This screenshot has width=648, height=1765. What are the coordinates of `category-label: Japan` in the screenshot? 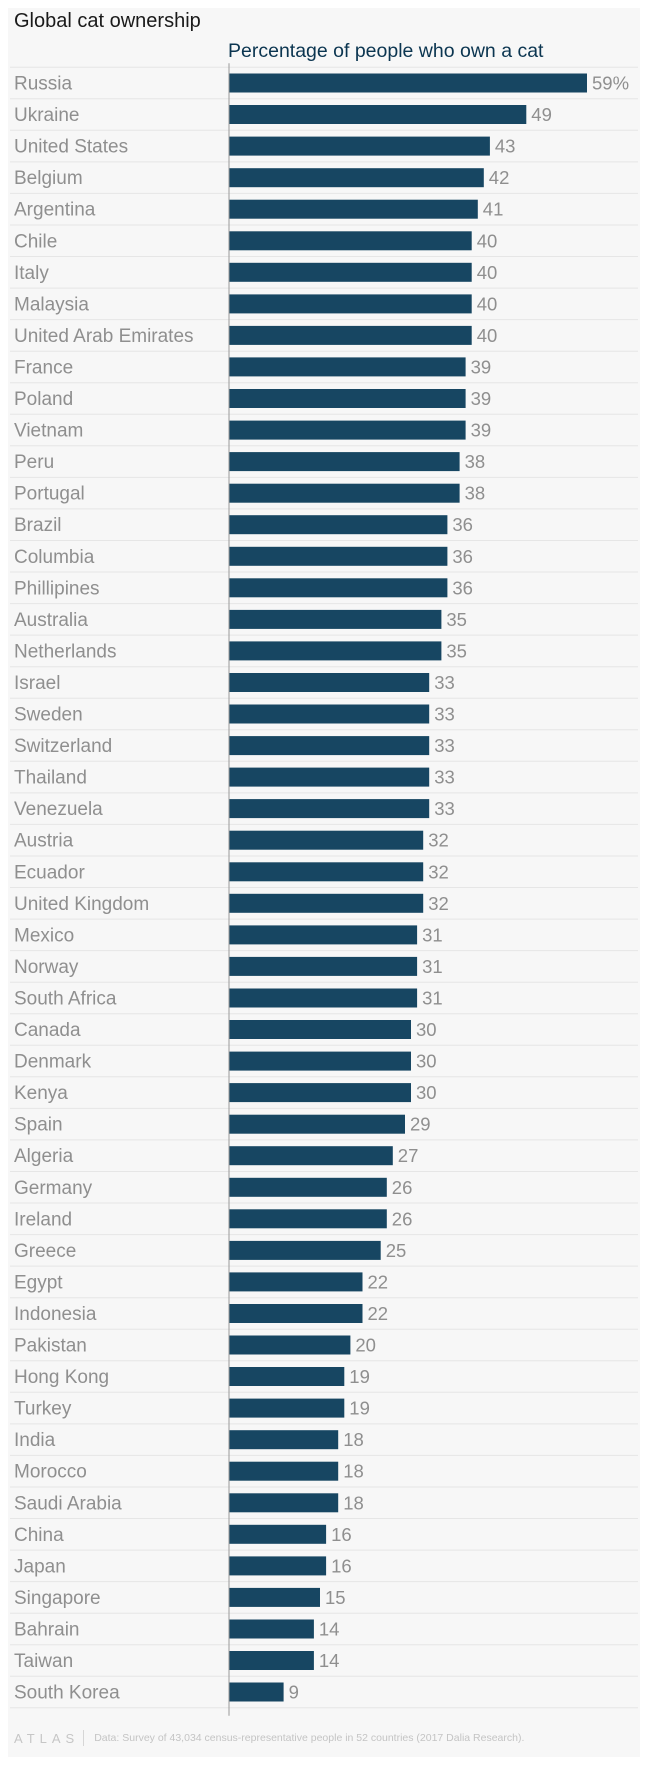 It's located at (40, 1566).